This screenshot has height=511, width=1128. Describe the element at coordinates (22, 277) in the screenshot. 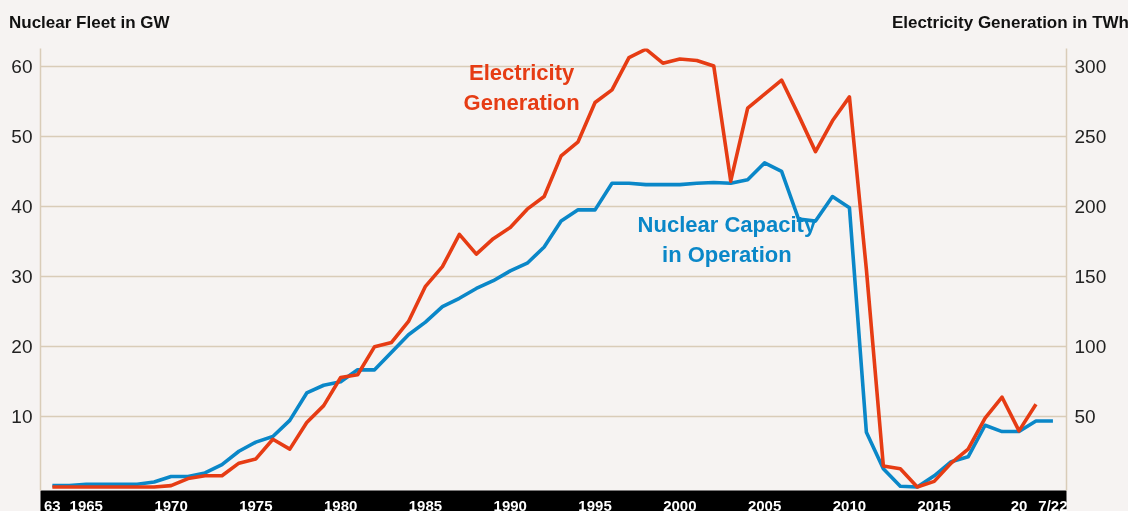

I see `y-tick-label: 30` at that location.